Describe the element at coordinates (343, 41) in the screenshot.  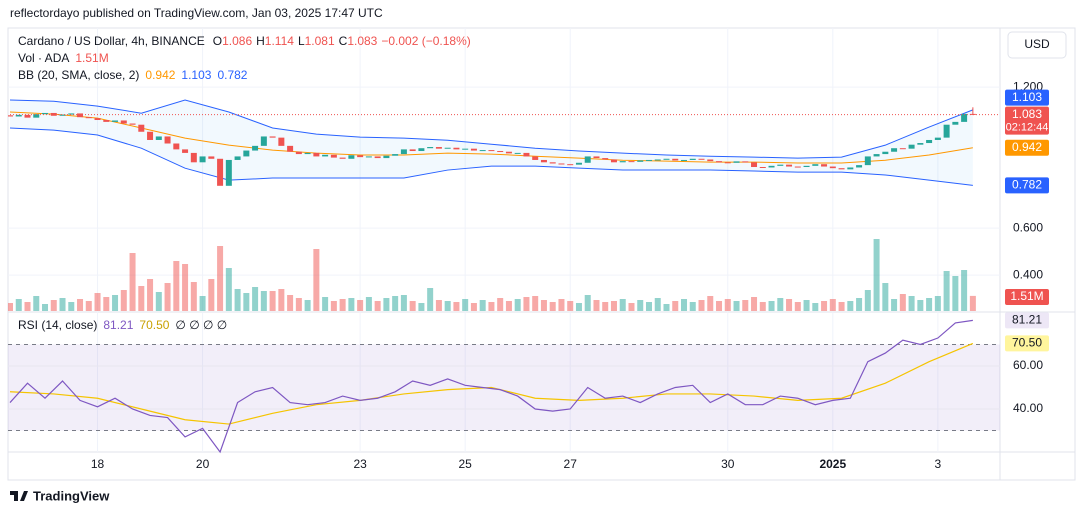
I see `legend-ohlc-letter: C` at that location.